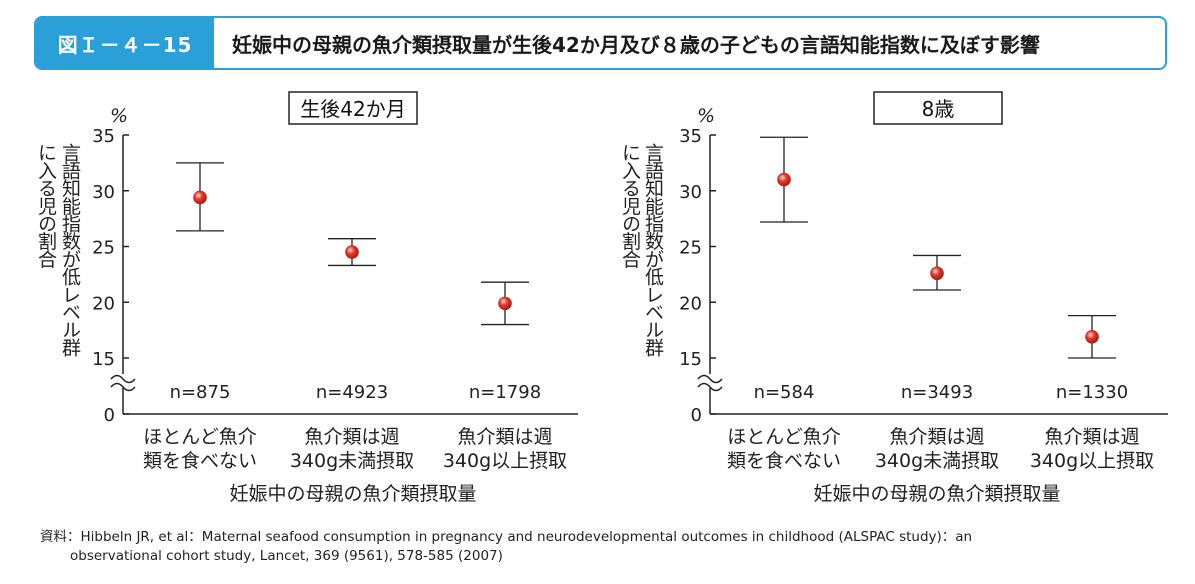  I want to click on panel-title: 生後42か月, so click(352, 109).